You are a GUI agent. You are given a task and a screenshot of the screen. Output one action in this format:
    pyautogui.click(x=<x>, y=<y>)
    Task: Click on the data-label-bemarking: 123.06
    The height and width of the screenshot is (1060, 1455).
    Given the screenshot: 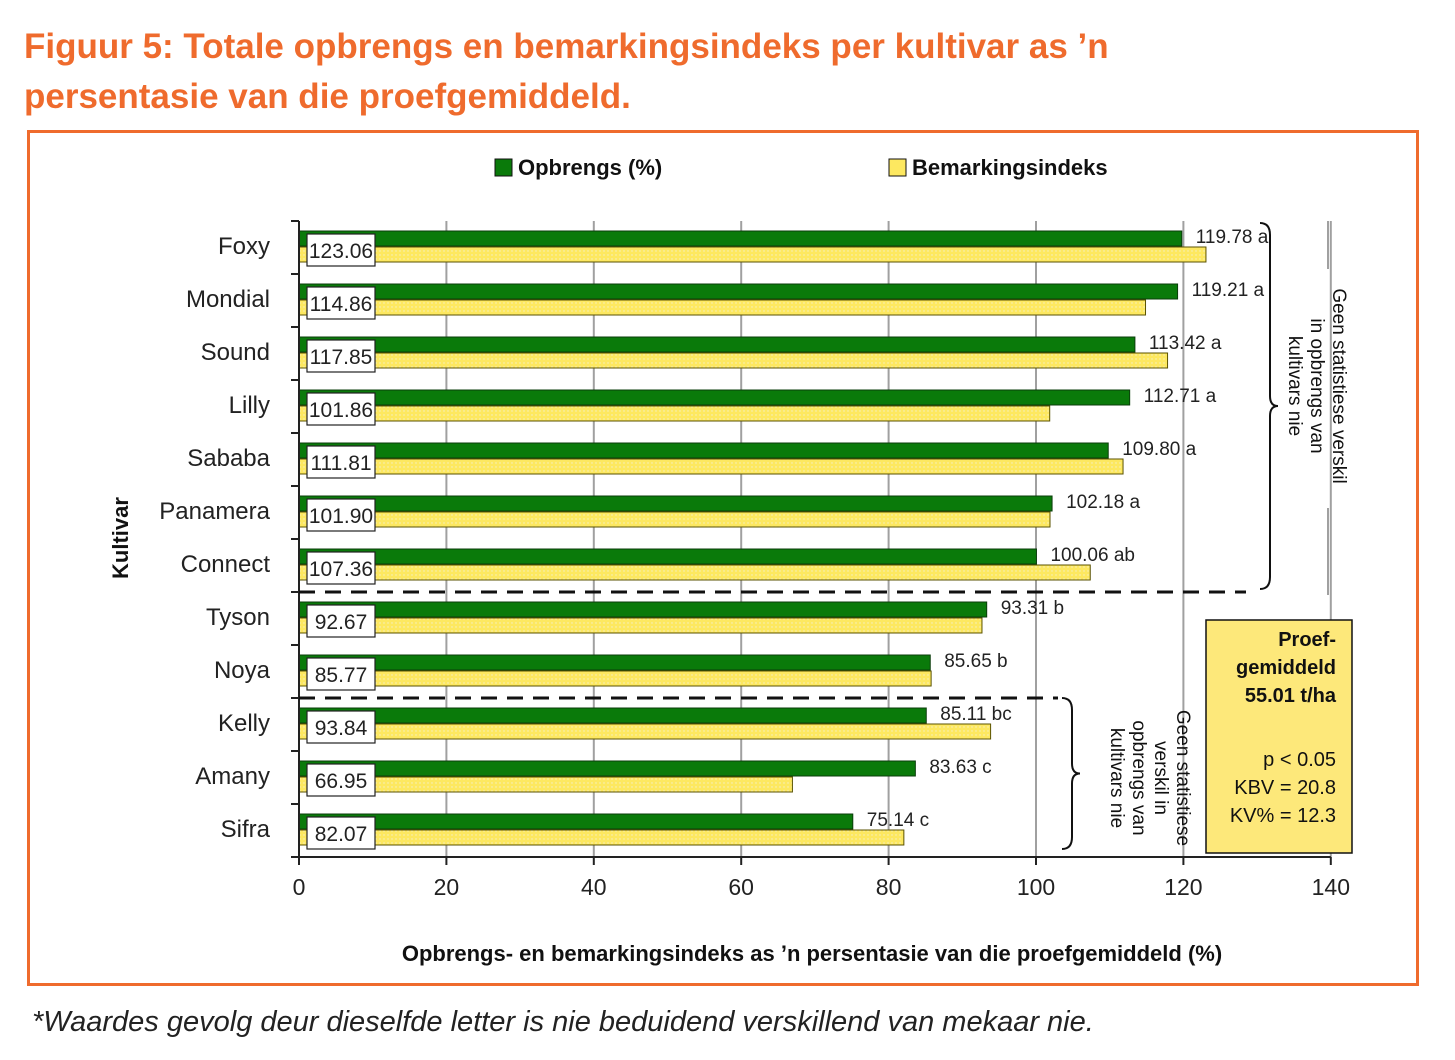 What is the action you would take?
    pyautogui.click(x=341, y=251)
    